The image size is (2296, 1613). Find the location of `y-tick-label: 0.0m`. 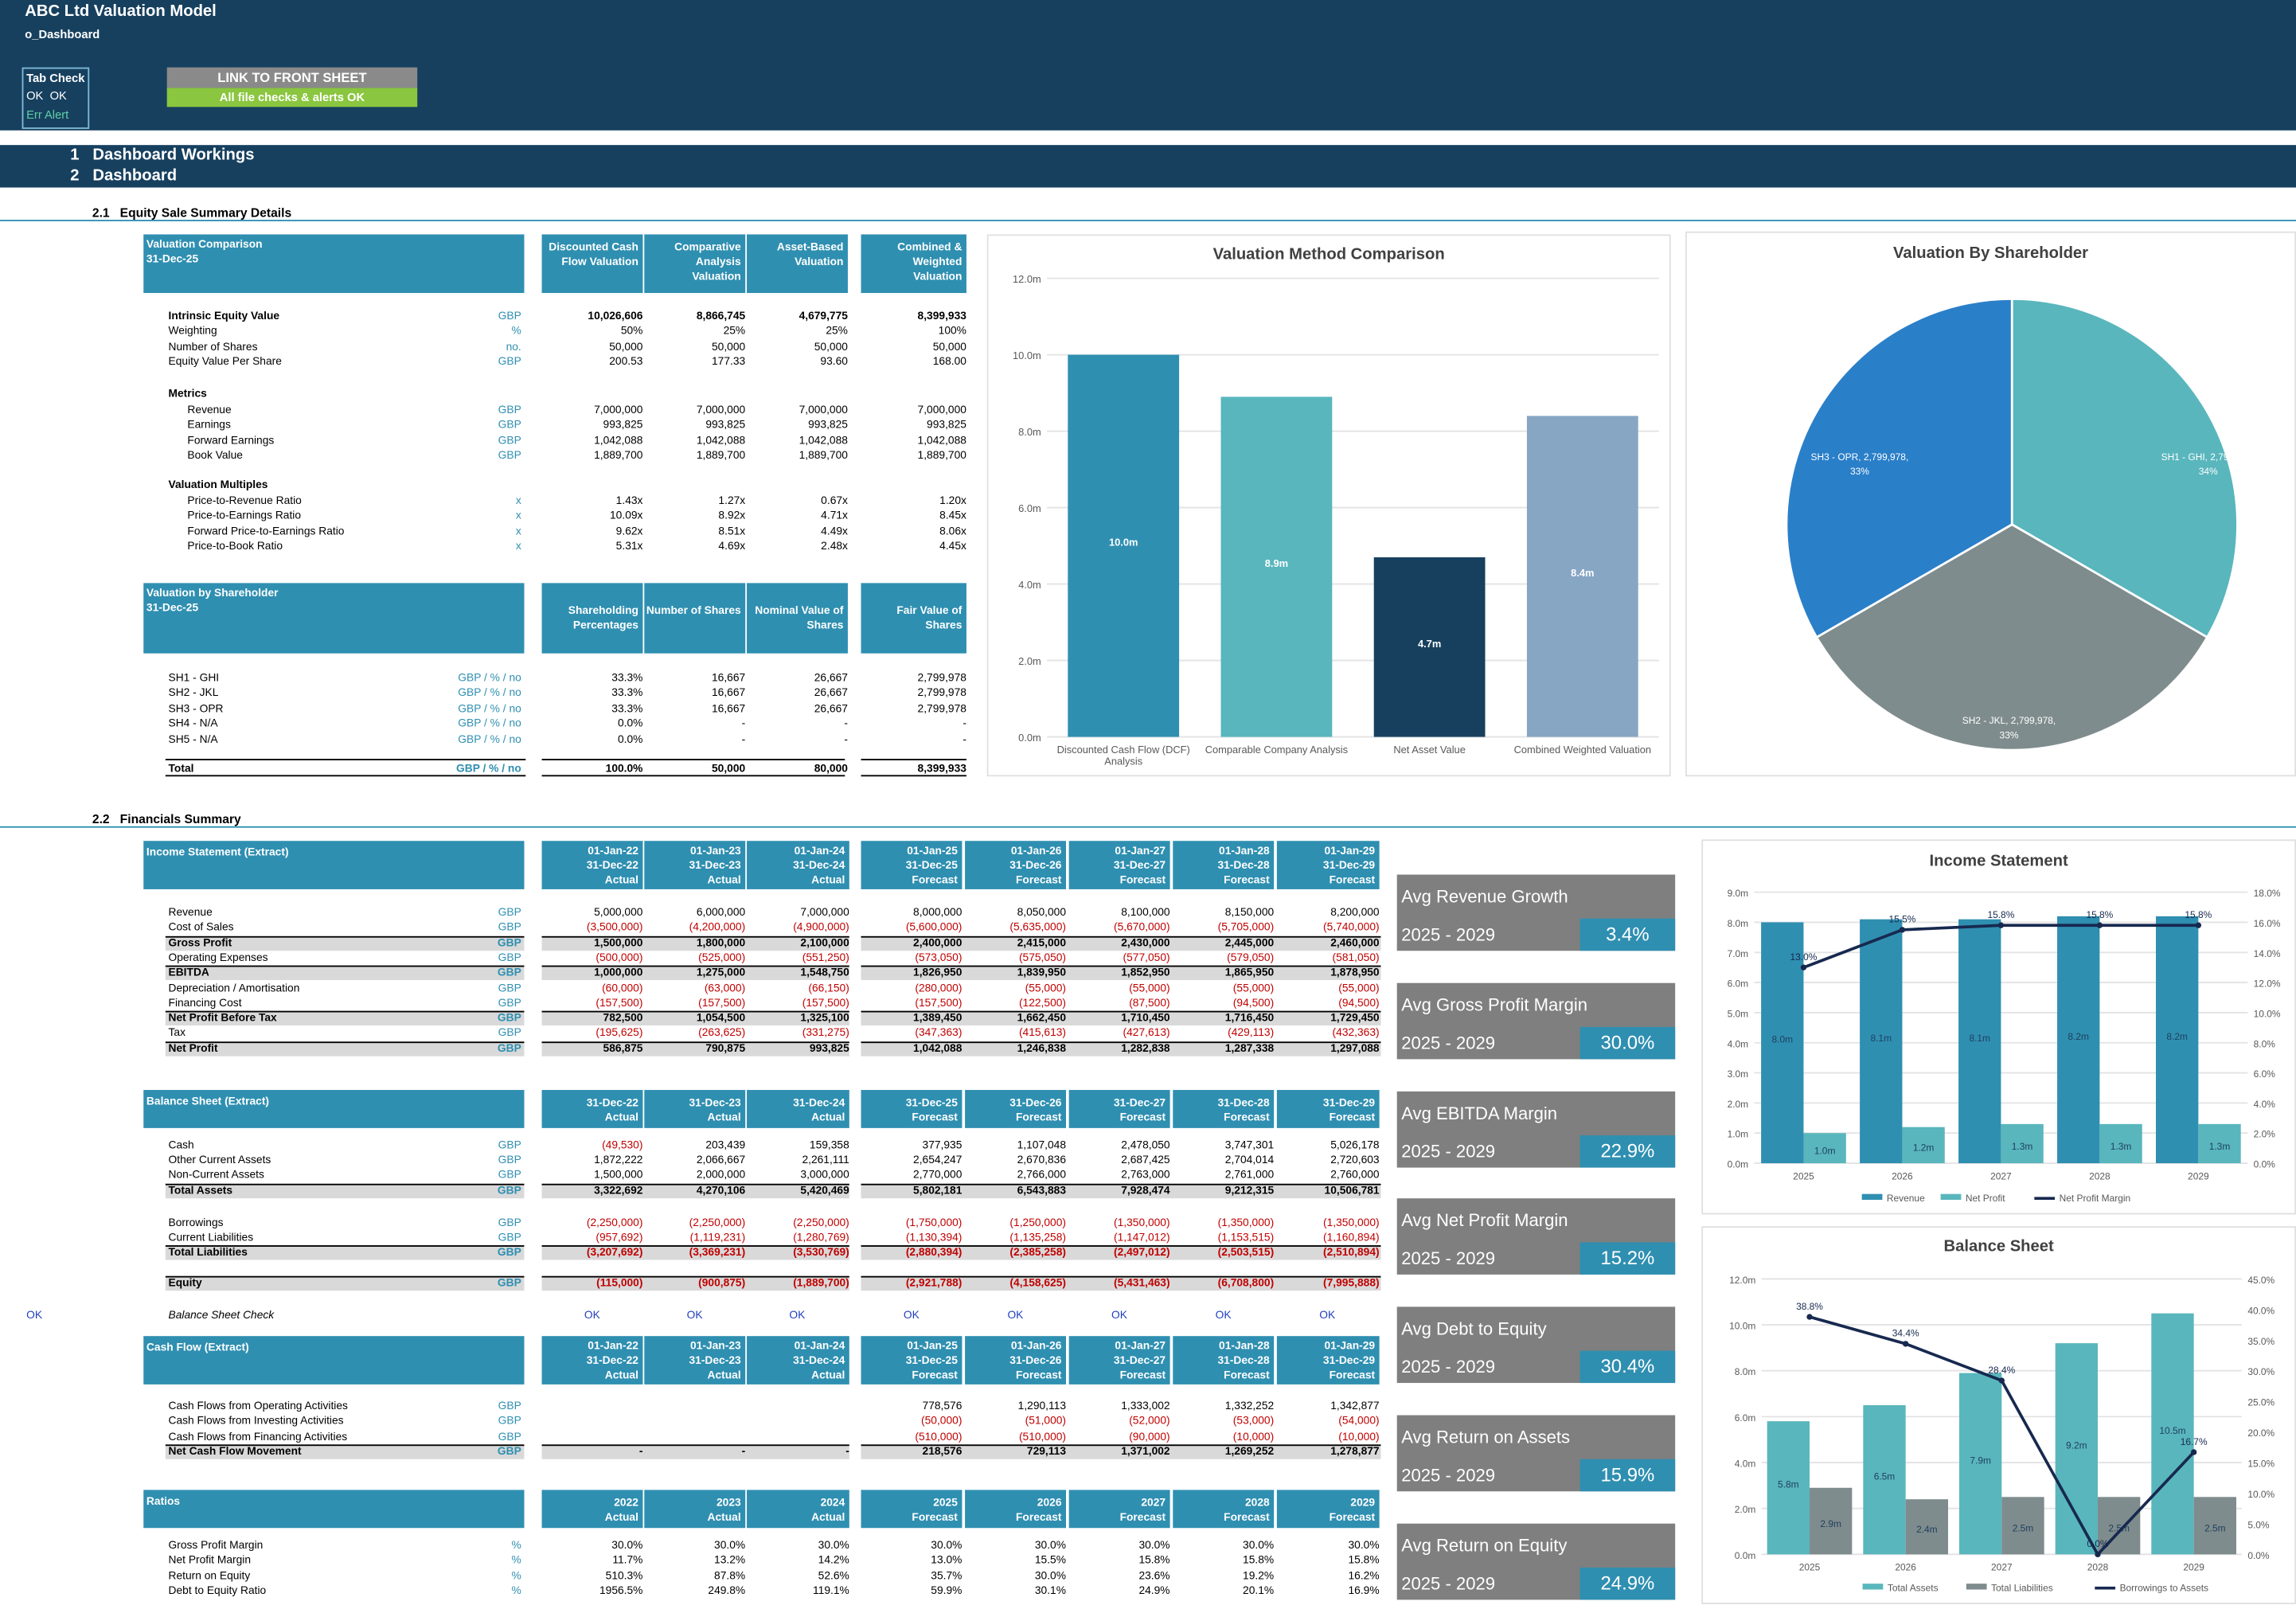

y-tick-label: 0.0m is located at coordinates (1029, 738).